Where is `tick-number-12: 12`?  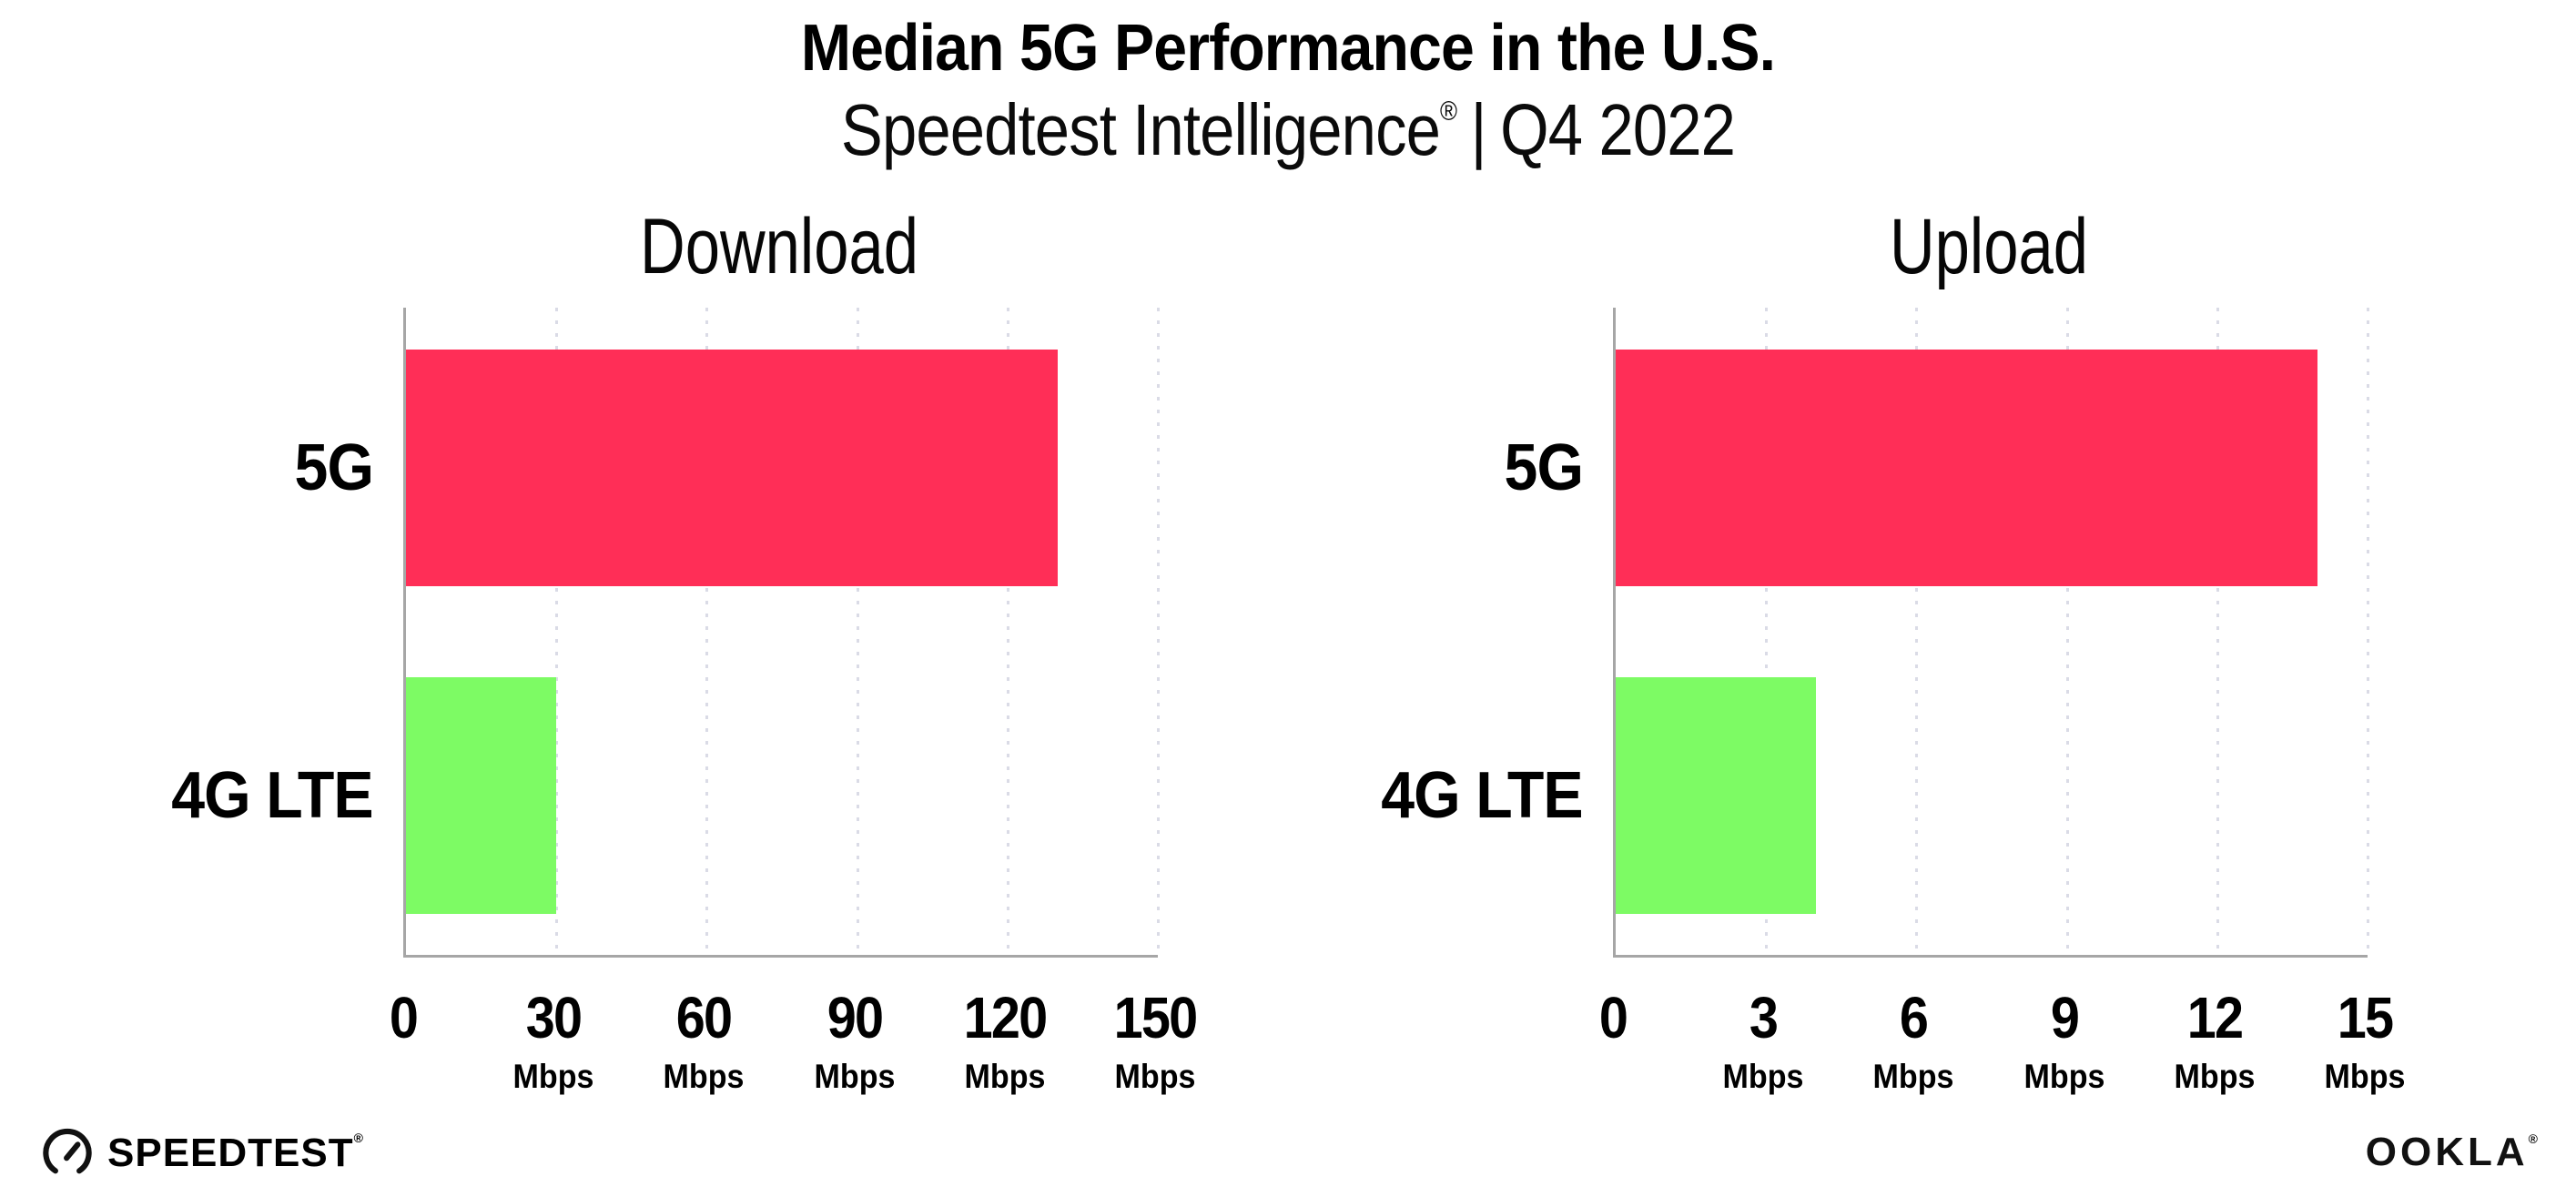
tick-number-12: 12 is located at coordinates (2215, 1018).